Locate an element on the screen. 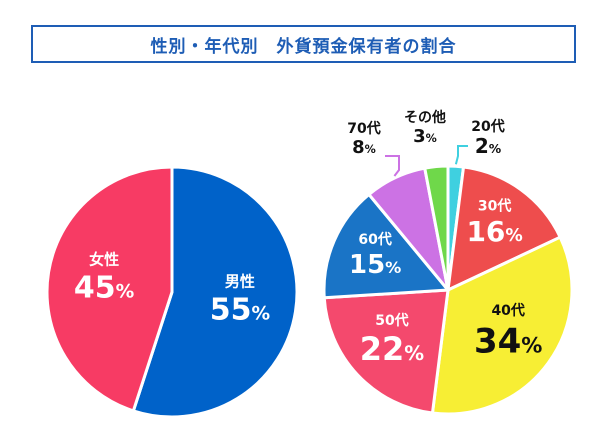  chart-title-box: 性別・年代別 外貨預金保有者の割合 is located at coordinates (303, 44).